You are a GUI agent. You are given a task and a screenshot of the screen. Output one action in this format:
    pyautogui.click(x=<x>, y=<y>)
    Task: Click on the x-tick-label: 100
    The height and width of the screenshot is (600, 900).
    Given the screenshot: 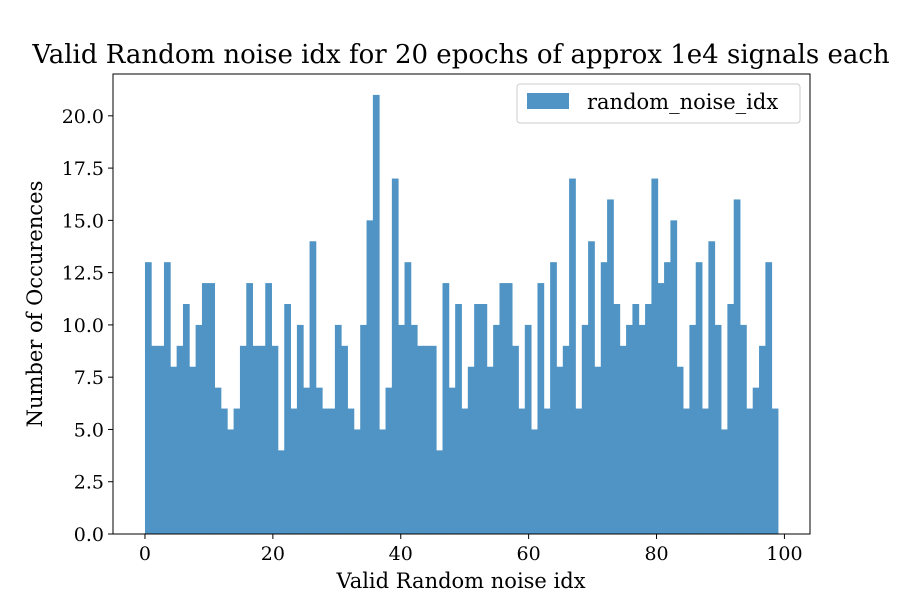 What is the action you would take?
    pyautogui.click(x=784, y=554)
    